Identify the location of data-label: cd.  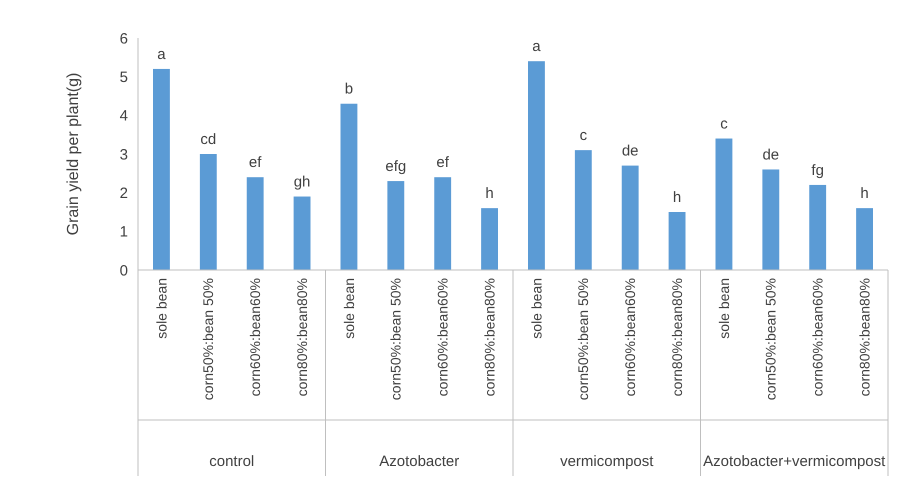
(208, 139).